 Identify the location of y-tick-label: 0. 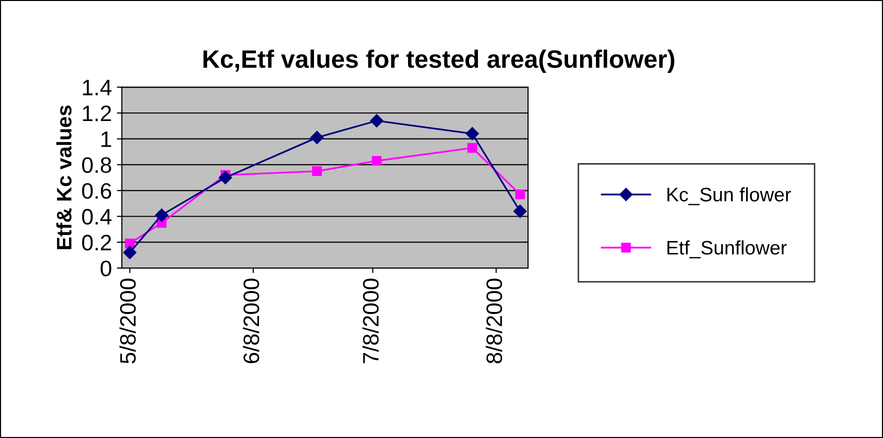
(106, 268).